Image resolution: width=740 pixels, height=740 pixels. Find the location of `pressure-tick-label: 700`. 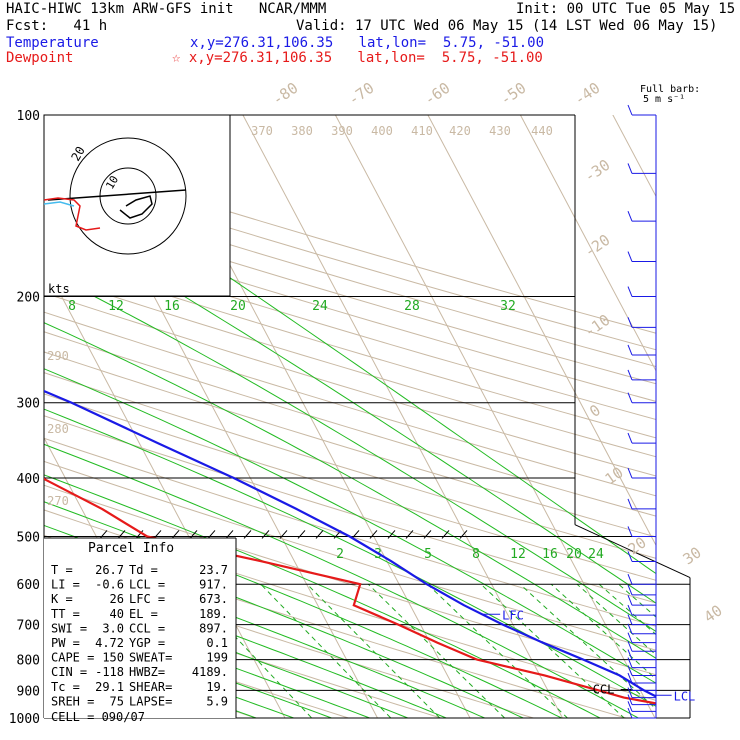

pressure-tick-label: 700 is located at coordinates (28, 626).